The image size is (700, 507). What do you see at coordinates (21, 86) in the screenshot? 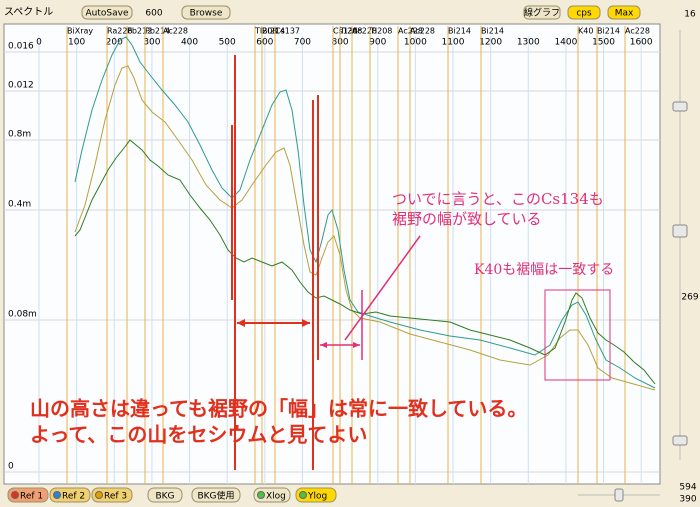
I see `y-tick-label: 0.012` at bounding box center [21, 86].